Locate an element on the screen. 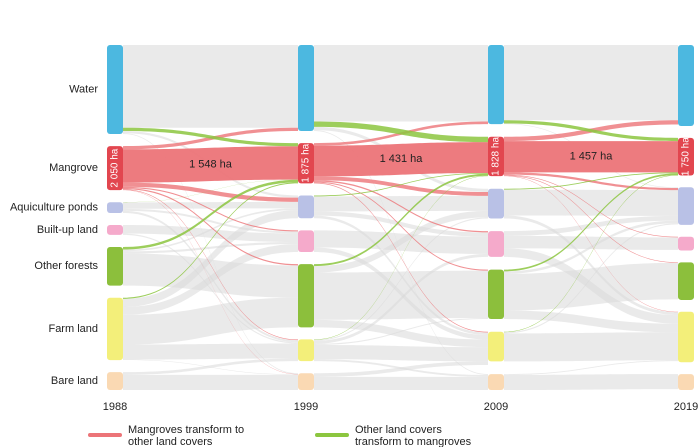 The width and height of the screenshot is (700, 447). flow-label: 1 457 ha is located at coordinates (592, 157).